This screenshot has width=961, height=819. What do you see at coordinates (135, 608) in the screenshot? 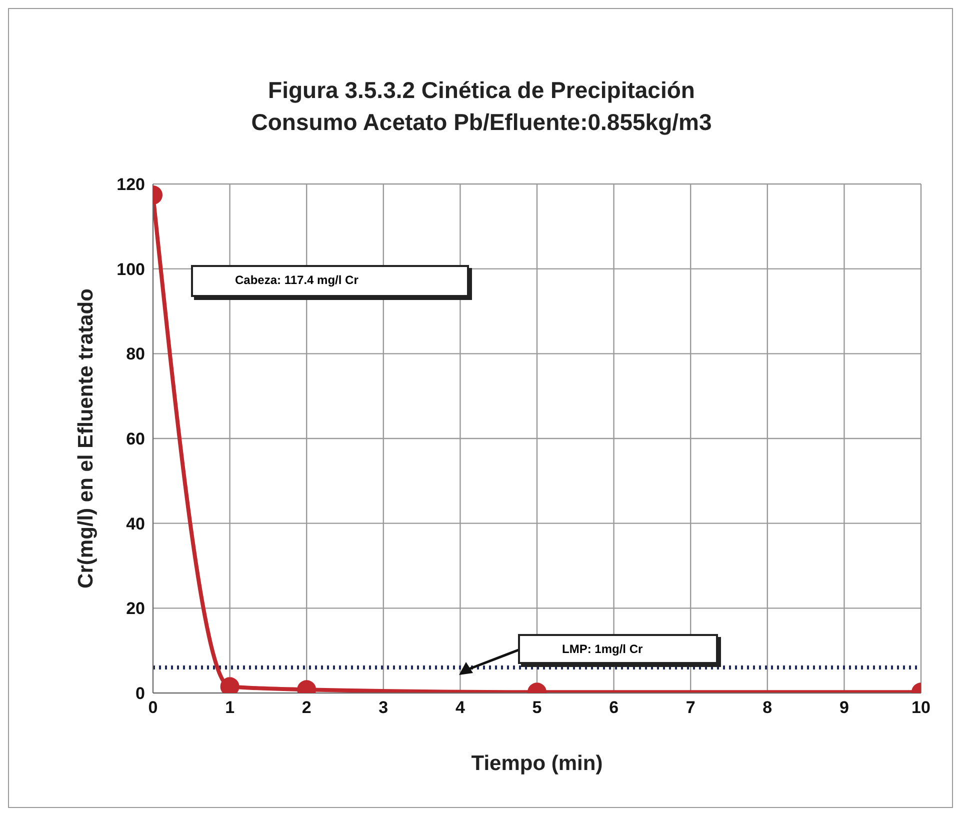
I see `y-tick-label: 20` at bounding box center [135, 608].